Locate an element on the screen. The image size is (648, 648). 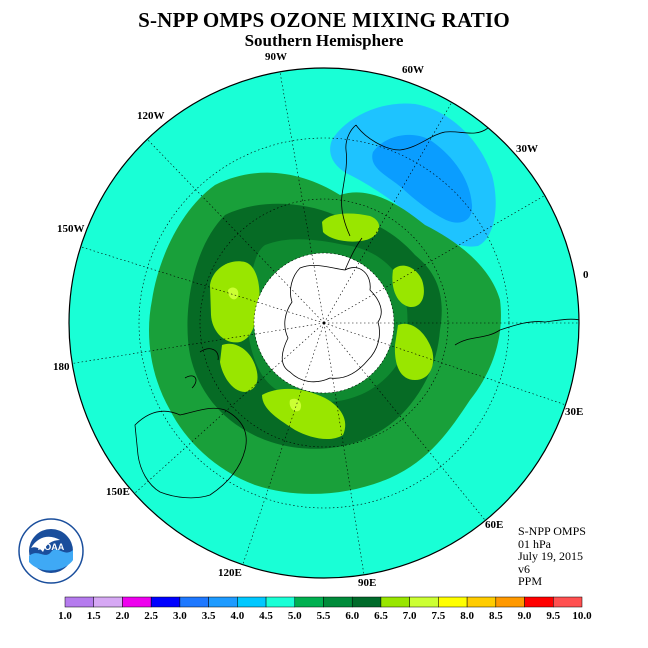
colorbar-tick-label: 7.5 is located at coordinates (439, 616).